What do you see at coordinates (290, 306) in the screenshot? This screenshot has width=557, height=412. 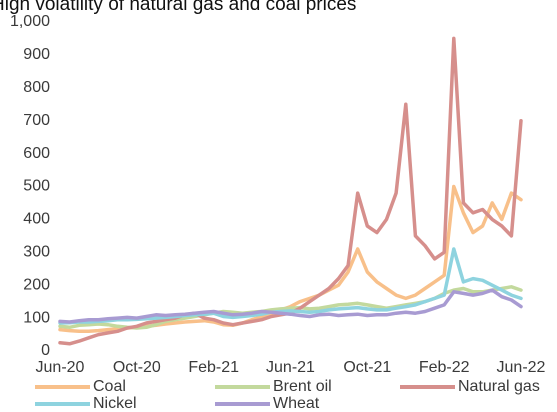 I see `series-line` at bounding box center [290, 306].